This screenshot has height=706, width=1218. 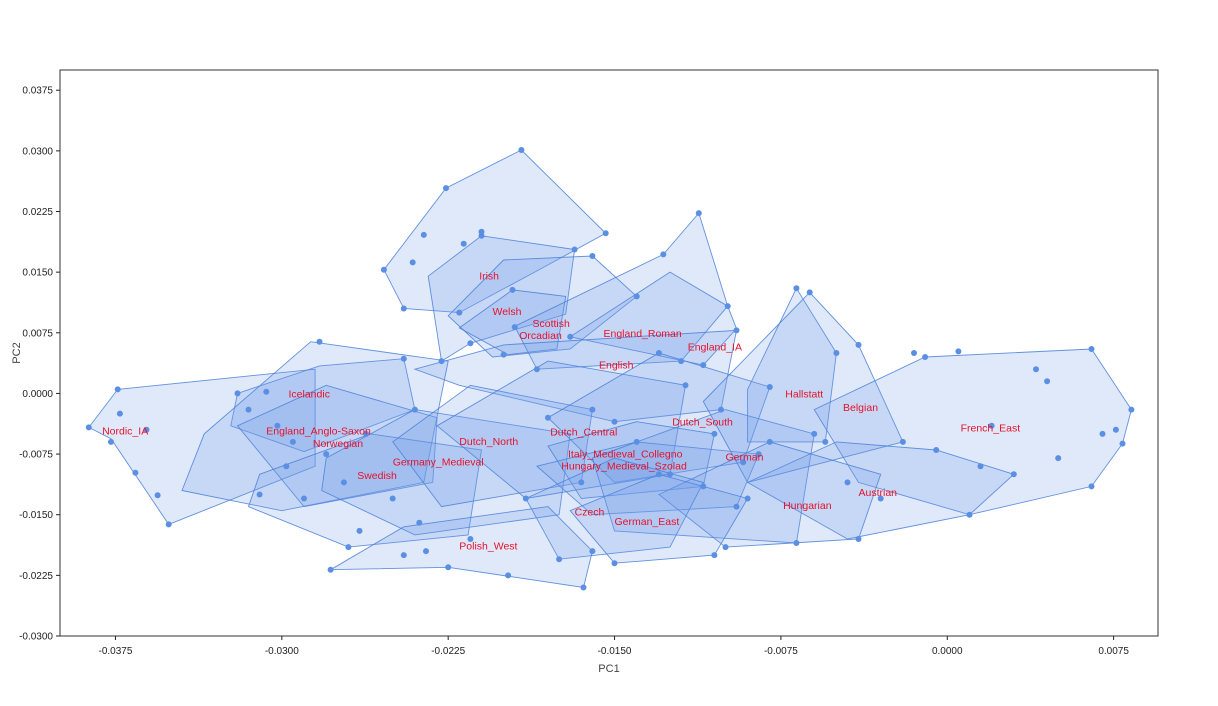 I want to click on group-label-german-east: German_East, so click(x=647, y=522).